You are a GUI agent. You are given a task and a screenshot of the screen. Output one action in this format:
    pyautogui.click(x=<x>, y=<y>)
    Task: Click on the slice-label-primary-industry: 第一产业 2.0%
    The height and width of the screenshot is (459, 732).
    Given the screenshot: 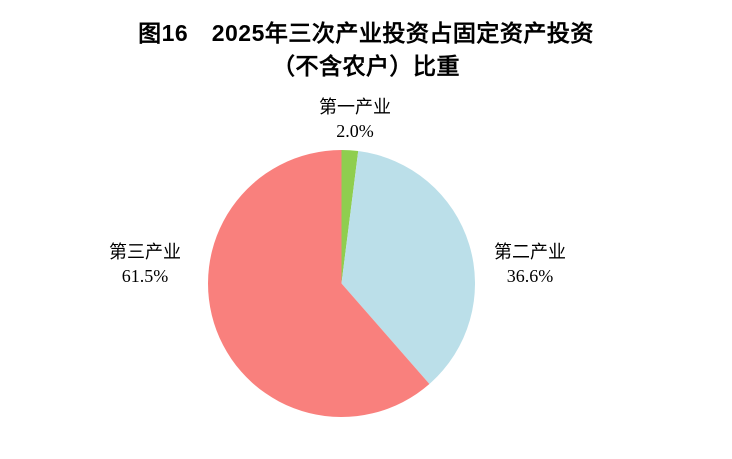 What is the action you would take?
    pyautogui.click(x=355, y=119)
    